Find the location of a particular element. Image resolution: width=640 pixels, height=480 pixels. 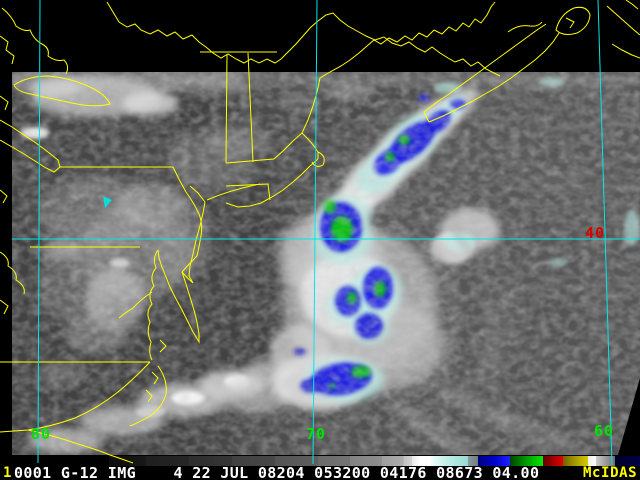

map-outer-banks is located at coordinates (148, 383).